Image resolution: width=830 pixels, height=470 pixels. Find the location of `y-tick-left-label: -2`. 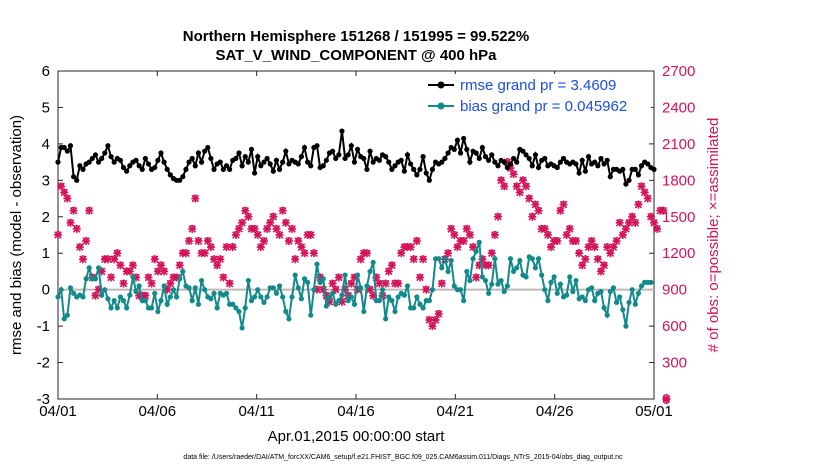

y-tick-left-label: -2 is located at coordinates (43, 363).